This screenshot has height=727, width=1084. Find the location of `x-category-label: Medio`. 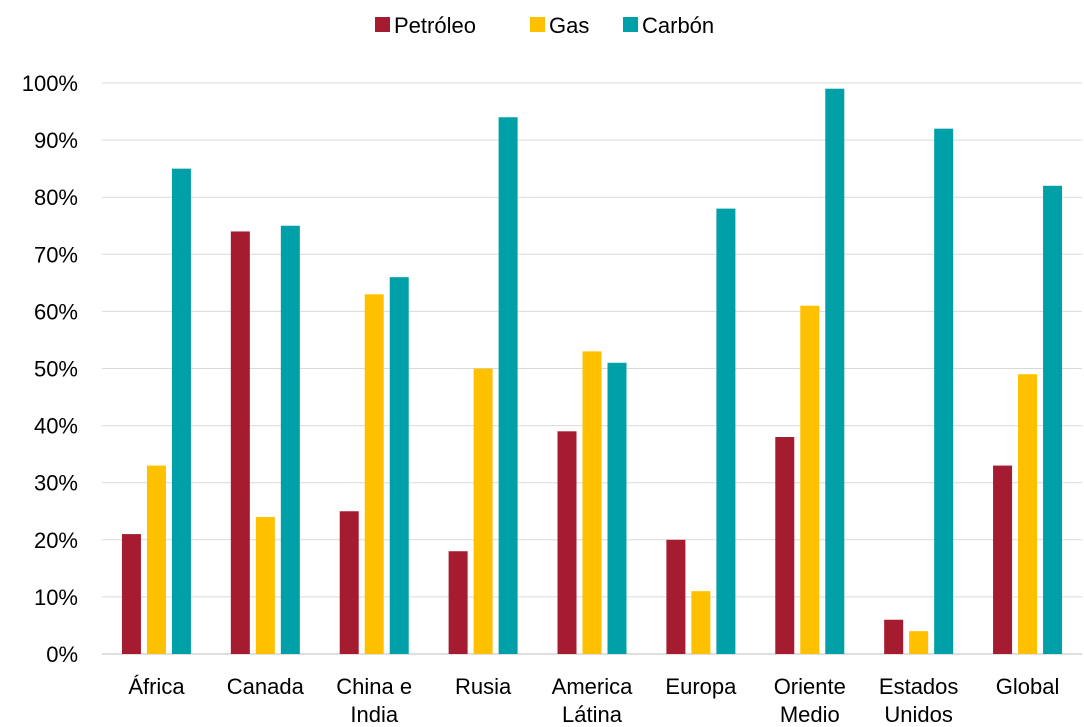

x-category-label: Medio is located at coordinates (810, 714).